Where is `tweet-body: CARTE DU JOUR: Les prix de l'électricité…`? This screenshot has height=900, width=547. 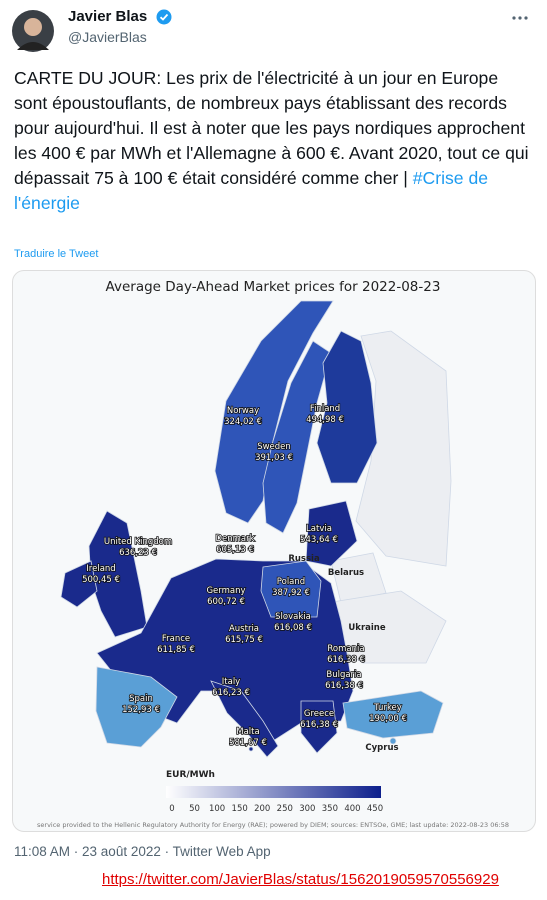
tweet-body: CARTE DU JOUR: Les prix de l'électricité… is located at coordinates (271, 128).